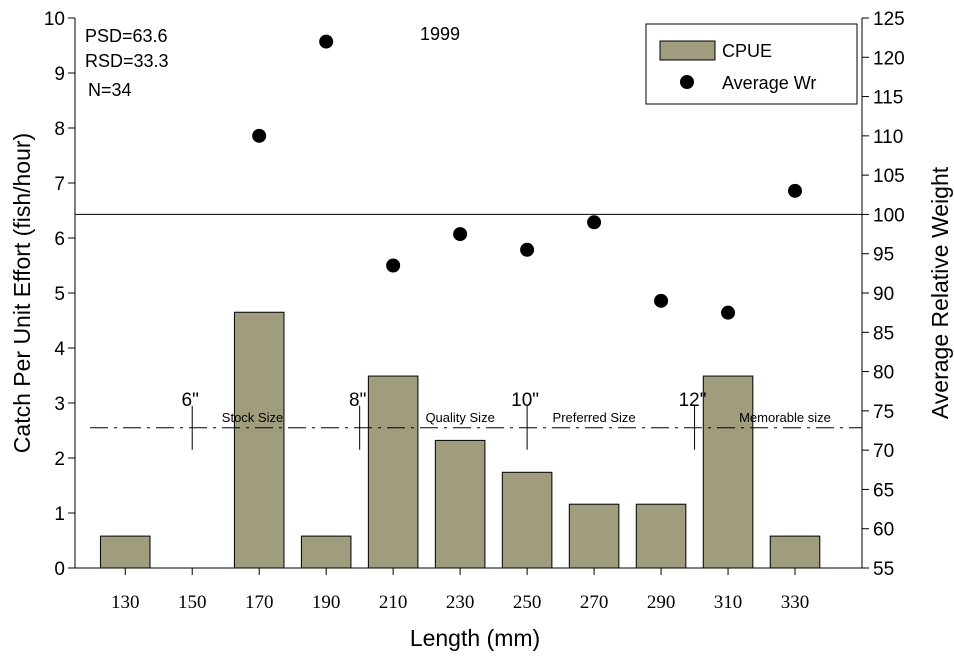 This screenshot has height=658, width=954. What do you see at coordinates (889, 176) in the screenshot?
I see `y2-tick-label-105: 105` at bounding box center [889, 176].